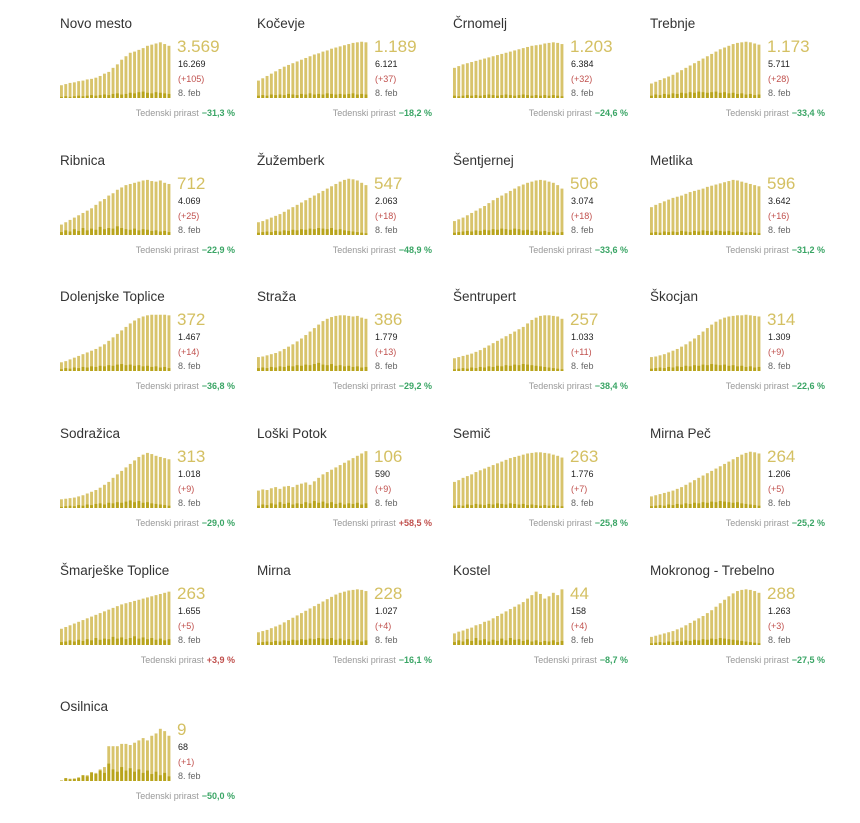 The height and width of the screenshot is (823, 860). What do you see at coordinates (415, 113) in the screenshot?
I see `weekly-growth-value: −18,2 %` at bounding box center [415, 113].